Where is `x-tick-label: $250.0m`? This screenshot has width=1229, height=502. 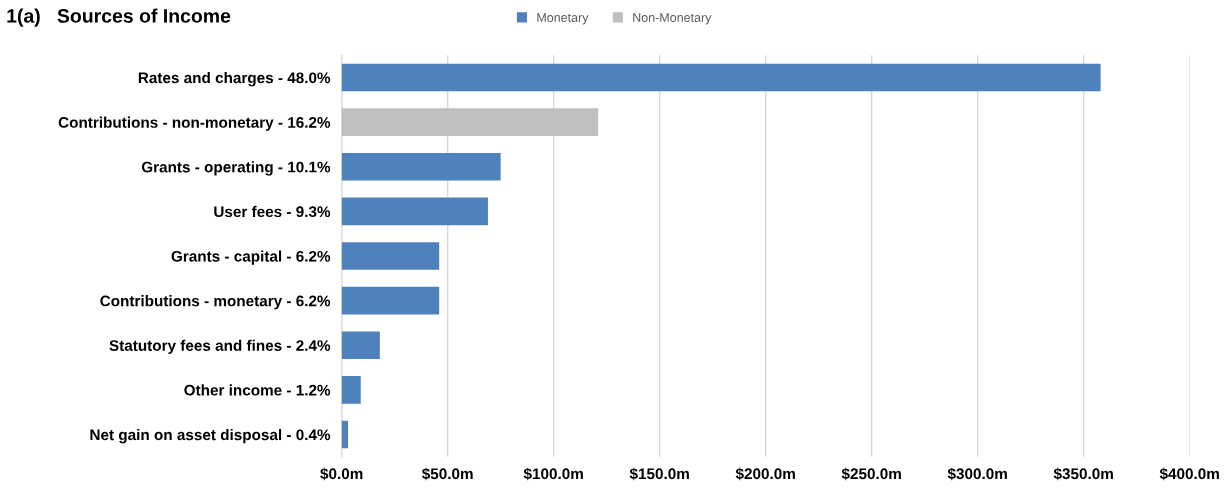
x-tick-label: $250.0m is located at coordinates (871, 474).